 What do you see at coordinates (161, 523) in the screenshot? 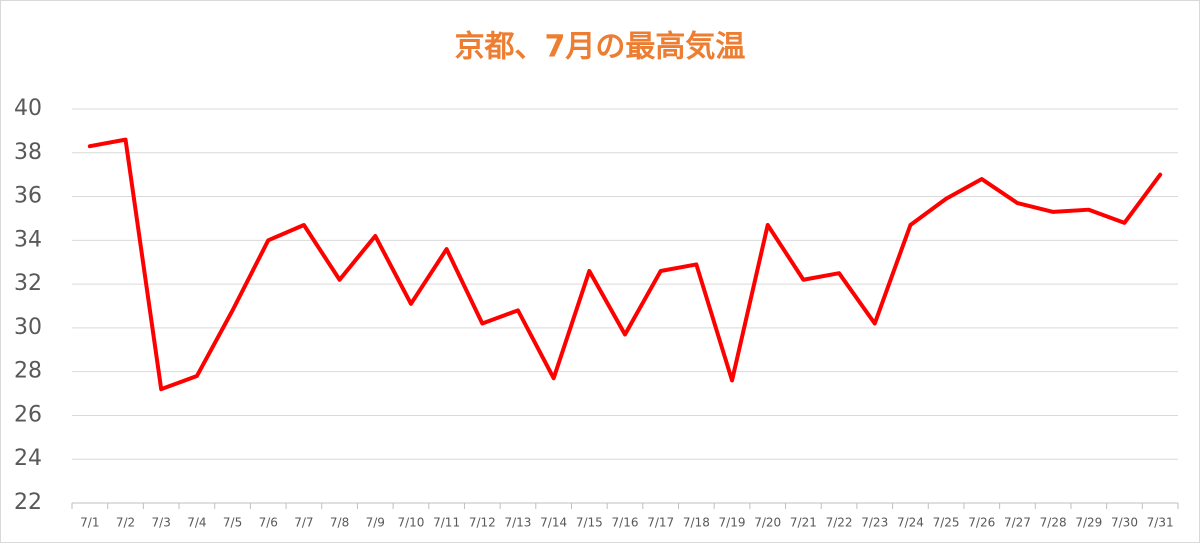
I see `x-tick-label: 7/3` at bounding box center [161, 523].